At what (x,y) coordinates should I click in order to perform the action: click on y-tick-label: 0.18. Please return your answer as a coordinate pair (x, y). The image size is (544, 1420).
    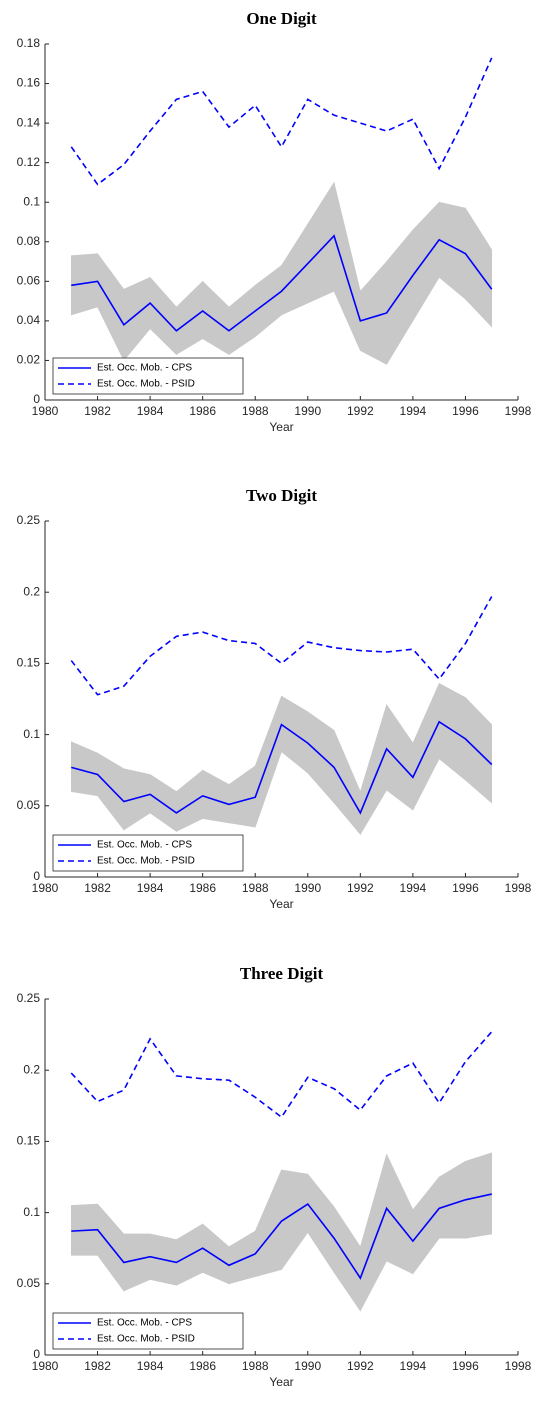
    Looking at the image, I should click on (29, 43).